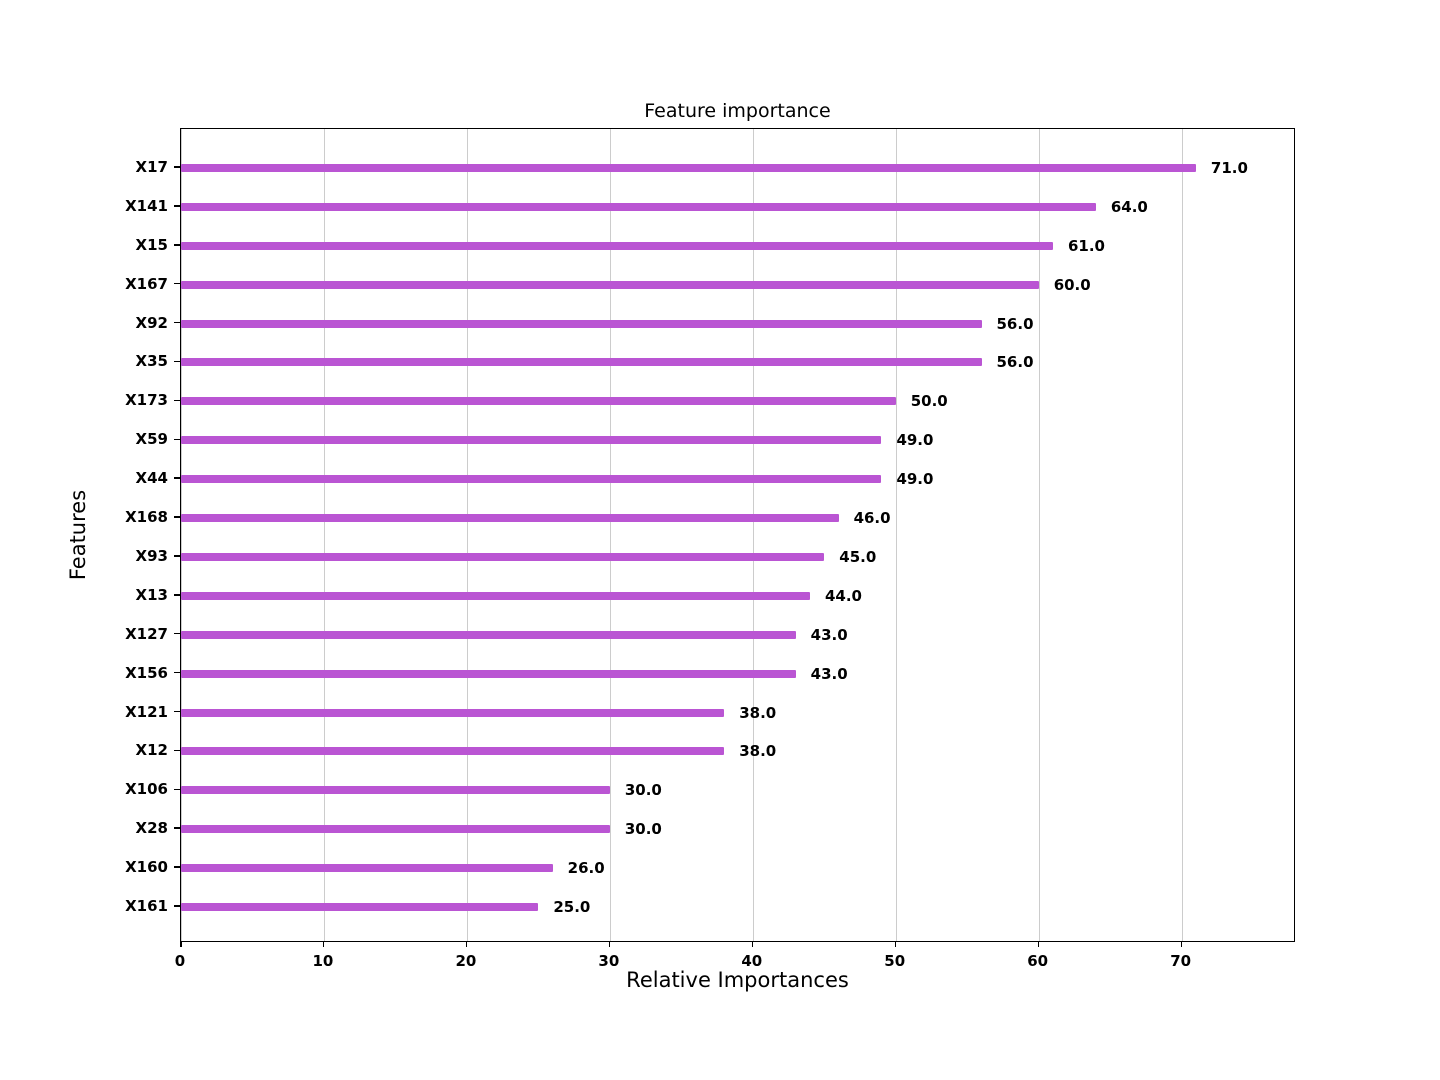  Describe the element at coordinates (146, 906) in the screenshot. I see `y-tick-label: X161` at that location.